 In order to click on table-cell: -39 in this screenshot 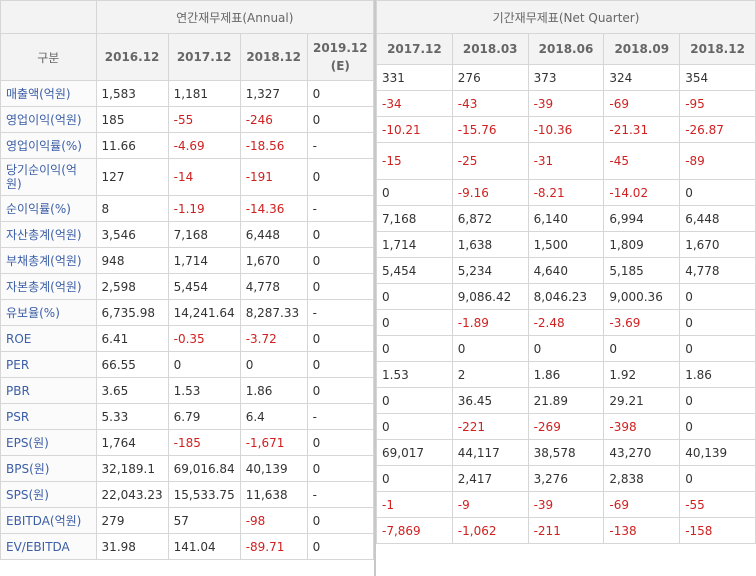, I will do `click(566, 103)`.